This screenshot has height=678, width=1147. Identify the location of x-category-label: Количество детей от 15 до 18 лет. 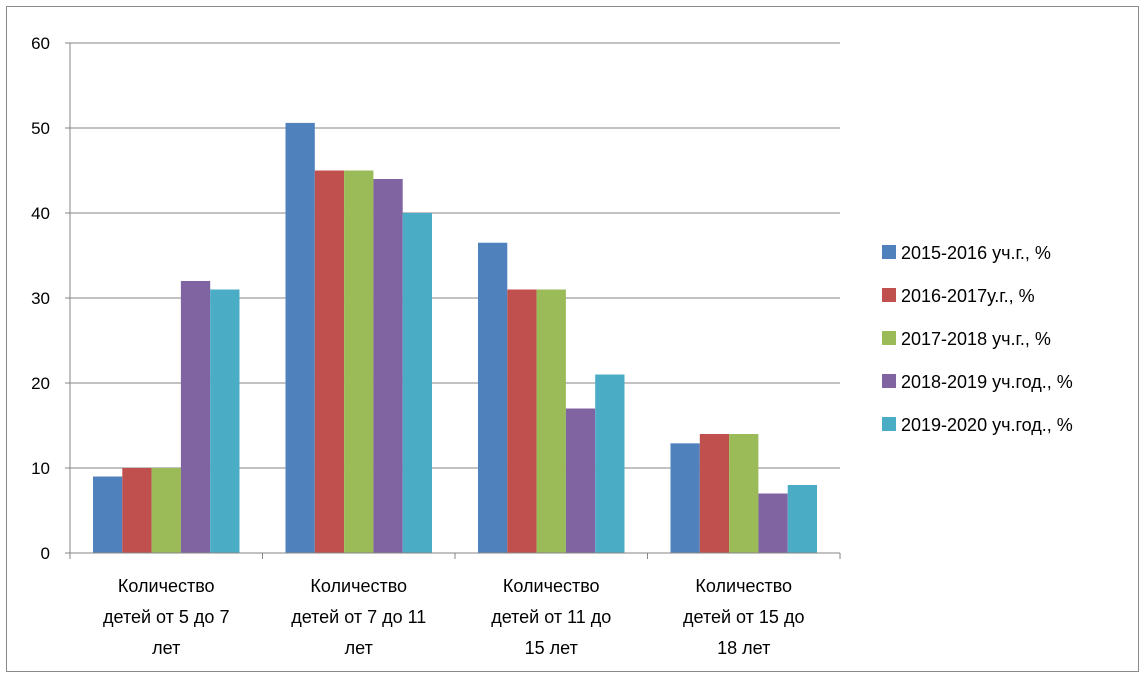
(743, 617).